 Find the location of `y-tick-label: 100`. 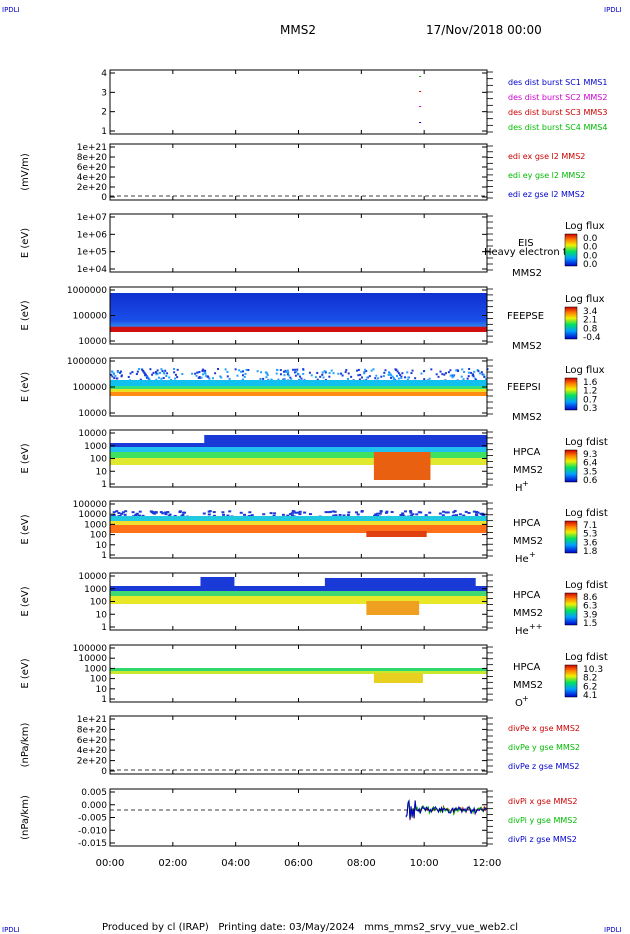

y-tick-label: 100 is located at coordinates (98, 460).